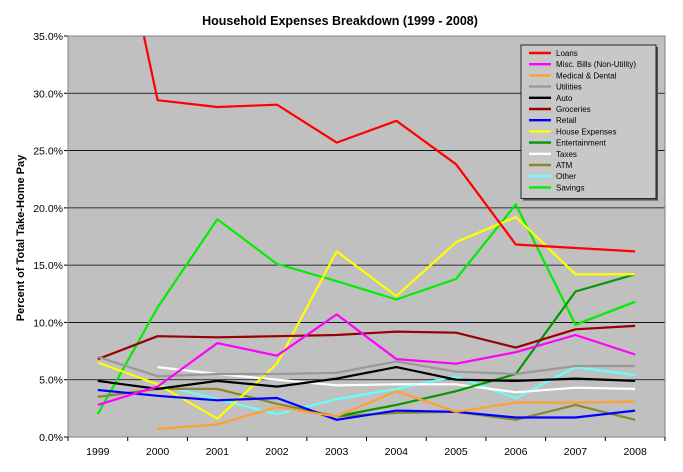 This screenshot has height=472, width=683. I want to click on legend-label: Groceries, so click(573, 109).